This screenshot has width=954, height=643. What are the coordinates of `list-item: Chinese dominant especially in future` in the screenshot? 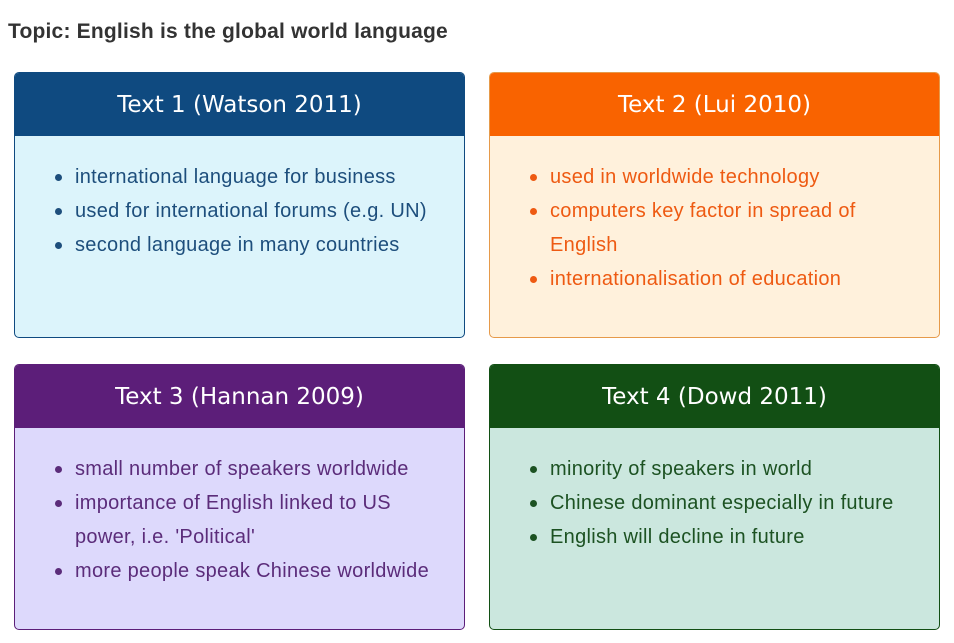 It's located at (726, 503).